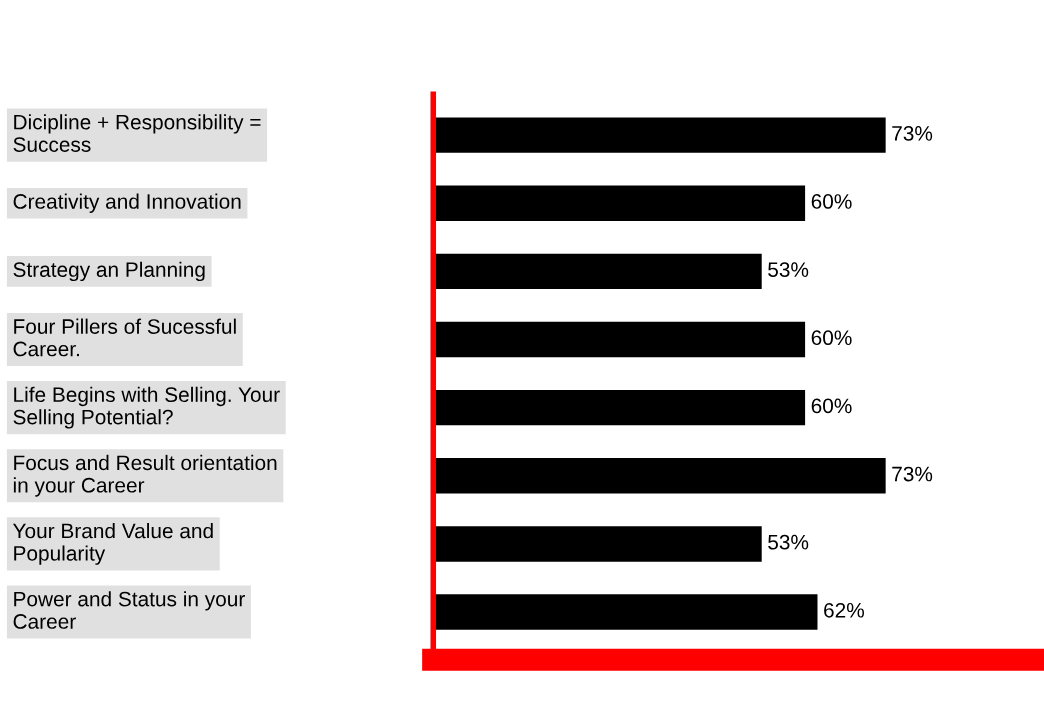 The height and width of the screenshot is (725, 1044). What do you see at coordinates (124, 337) in the screenshot?
I see `y-tick-label: Four Pillers of Sucessful Career.` at bounding box center [124, 337].